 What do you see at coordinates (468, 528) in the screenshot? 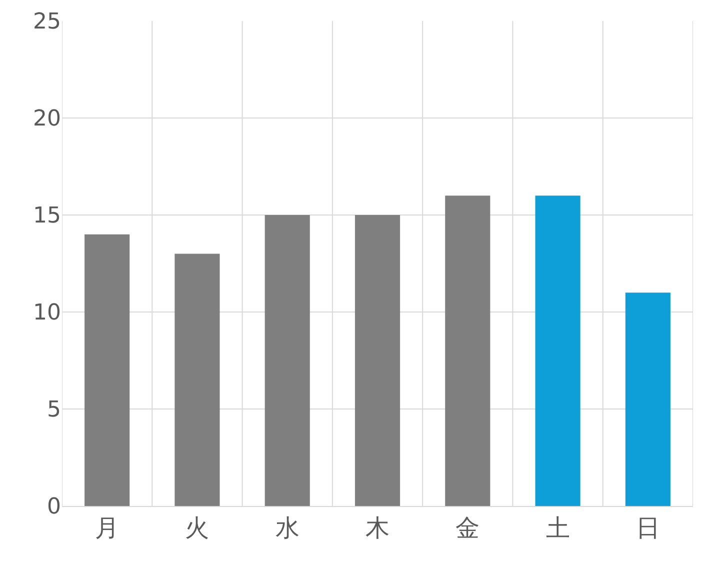
I see `x-tick-label: 金` at bounding box center [468, 528].